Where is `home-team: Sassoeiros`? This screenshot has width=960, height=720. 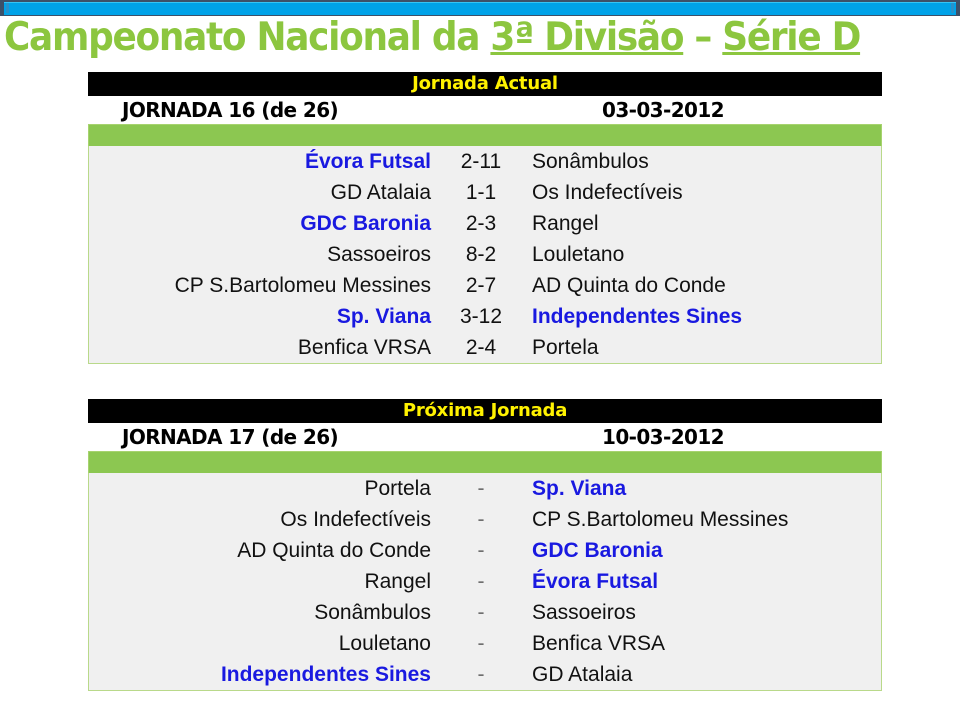 home-team: Sassoeiros is located at coordinates (379, 254).